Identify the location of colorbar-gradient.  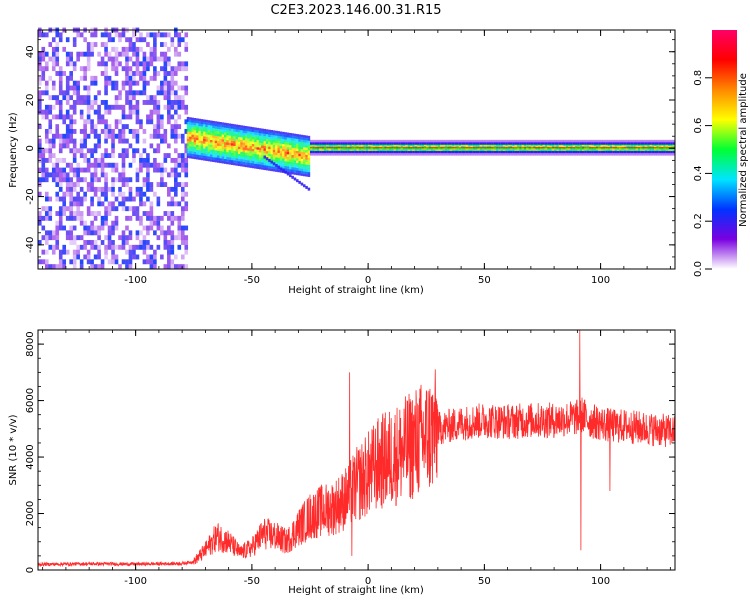
(724, 149).